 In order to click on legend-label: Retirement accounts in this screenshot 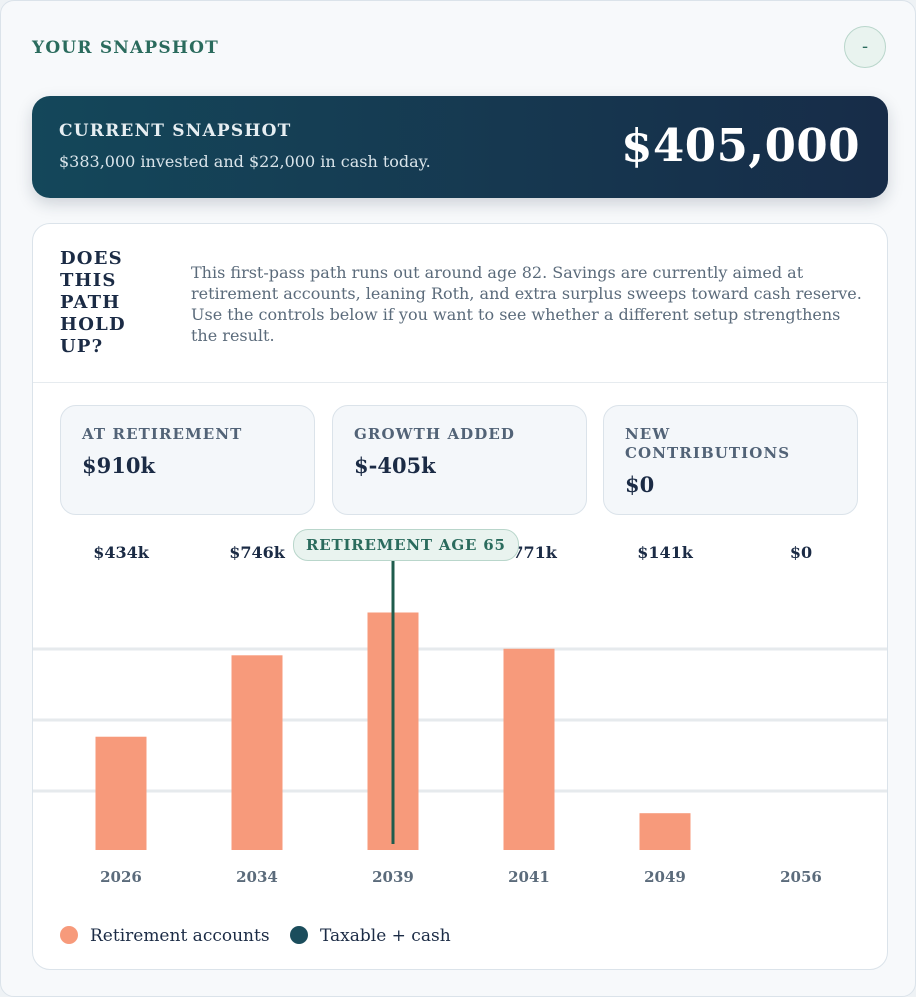, I will do `click(180, 936)`.